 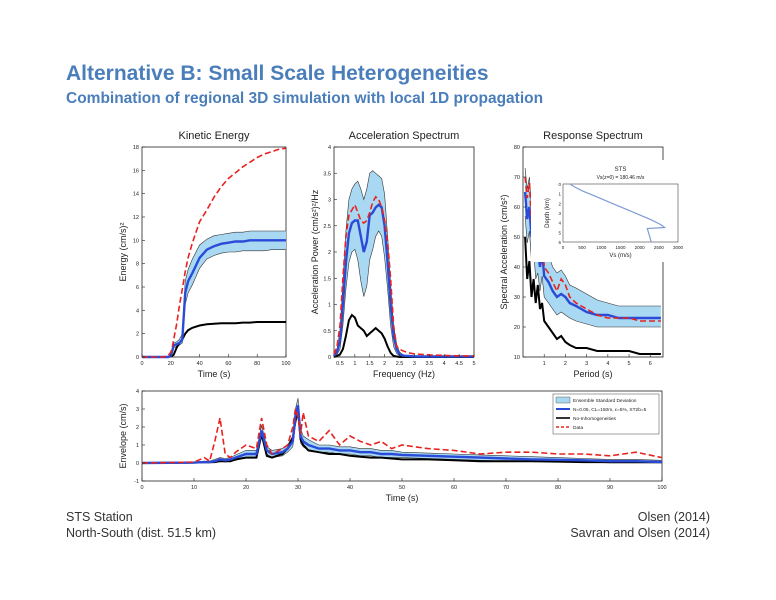 What do you see at coordinates (593, 136) in the screenshot?
I see `chart-title: Response Spectrum` at bounding box center [593, 136].